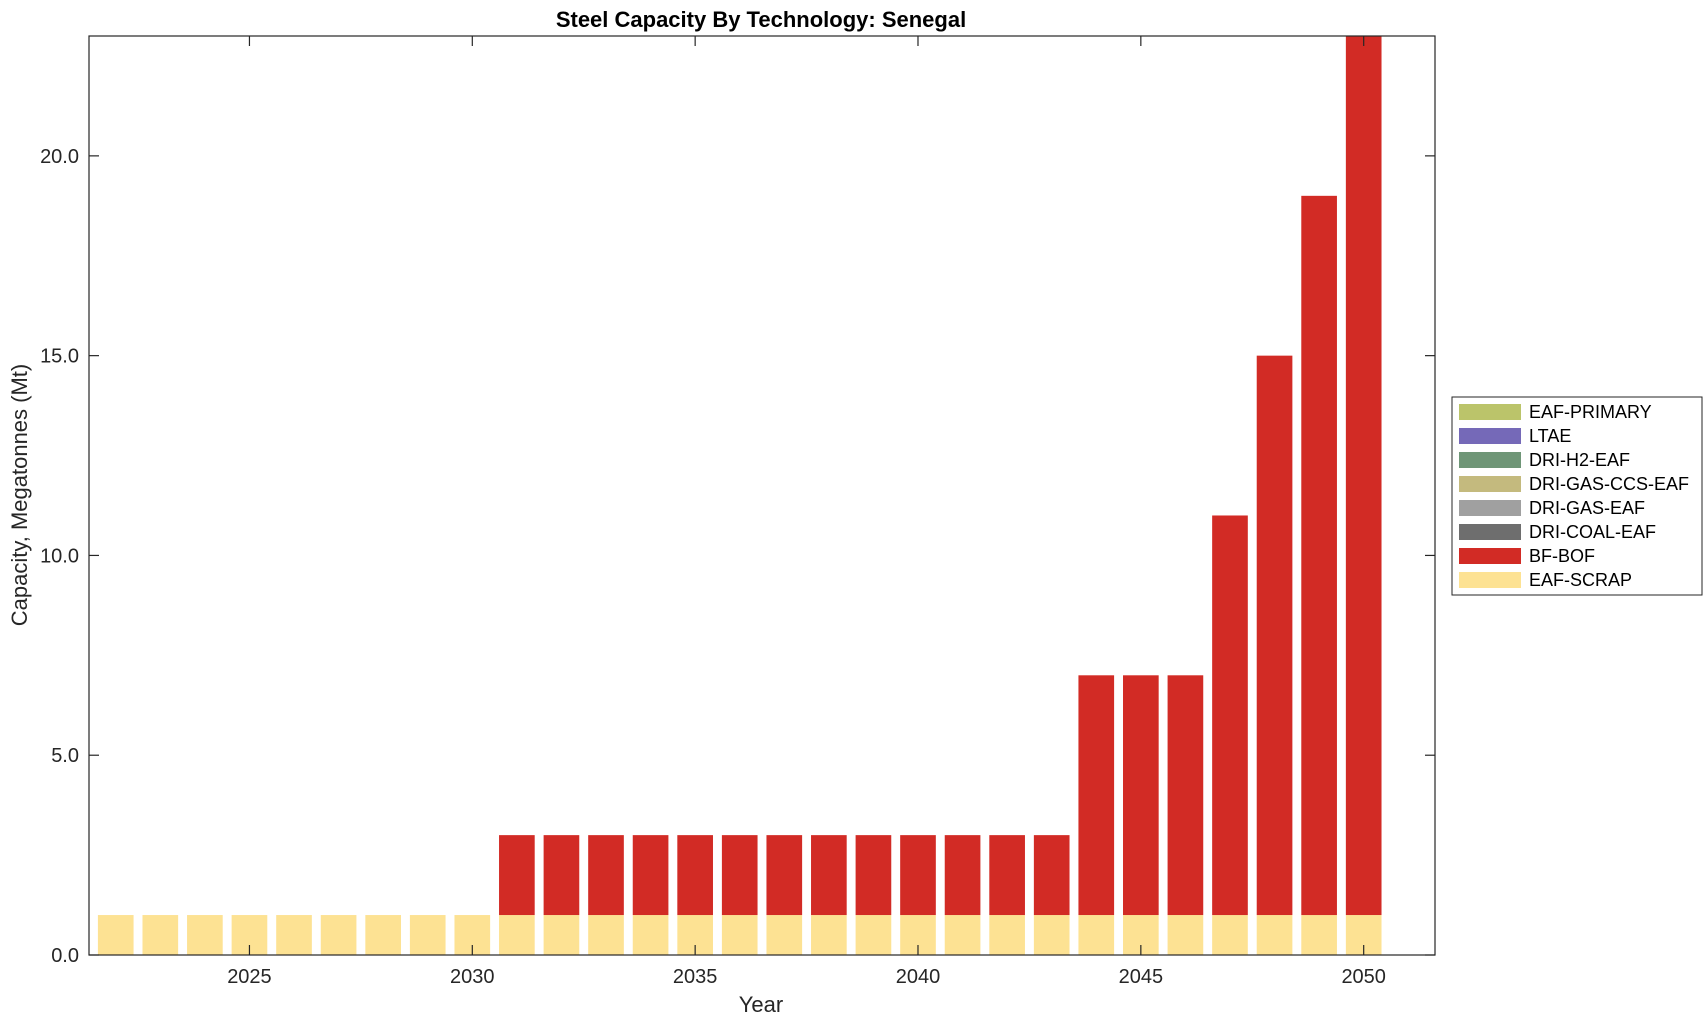  I want to click on bar-eaf-scrap-2046, so click(1185, 935).